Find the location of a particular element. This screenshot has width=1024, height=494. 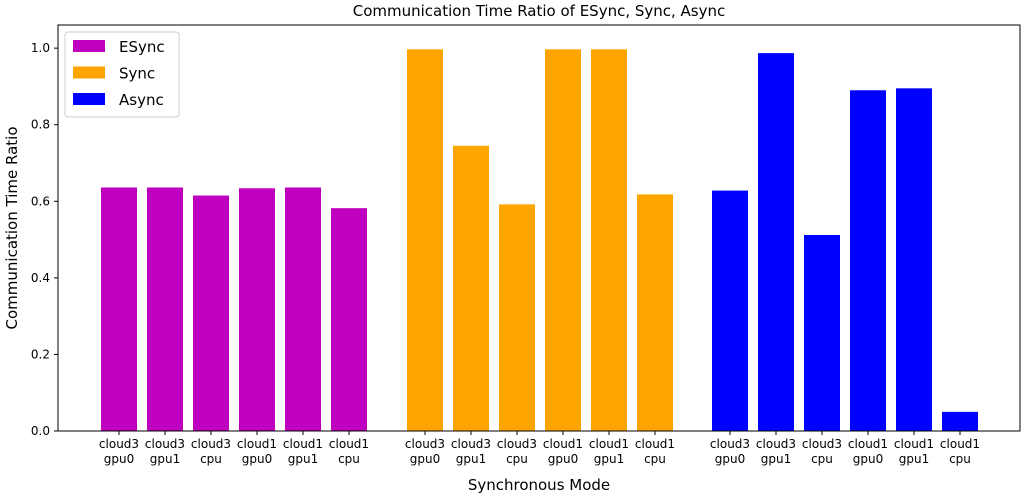

legend-swatch-esync is located at coordinates (89, 46).